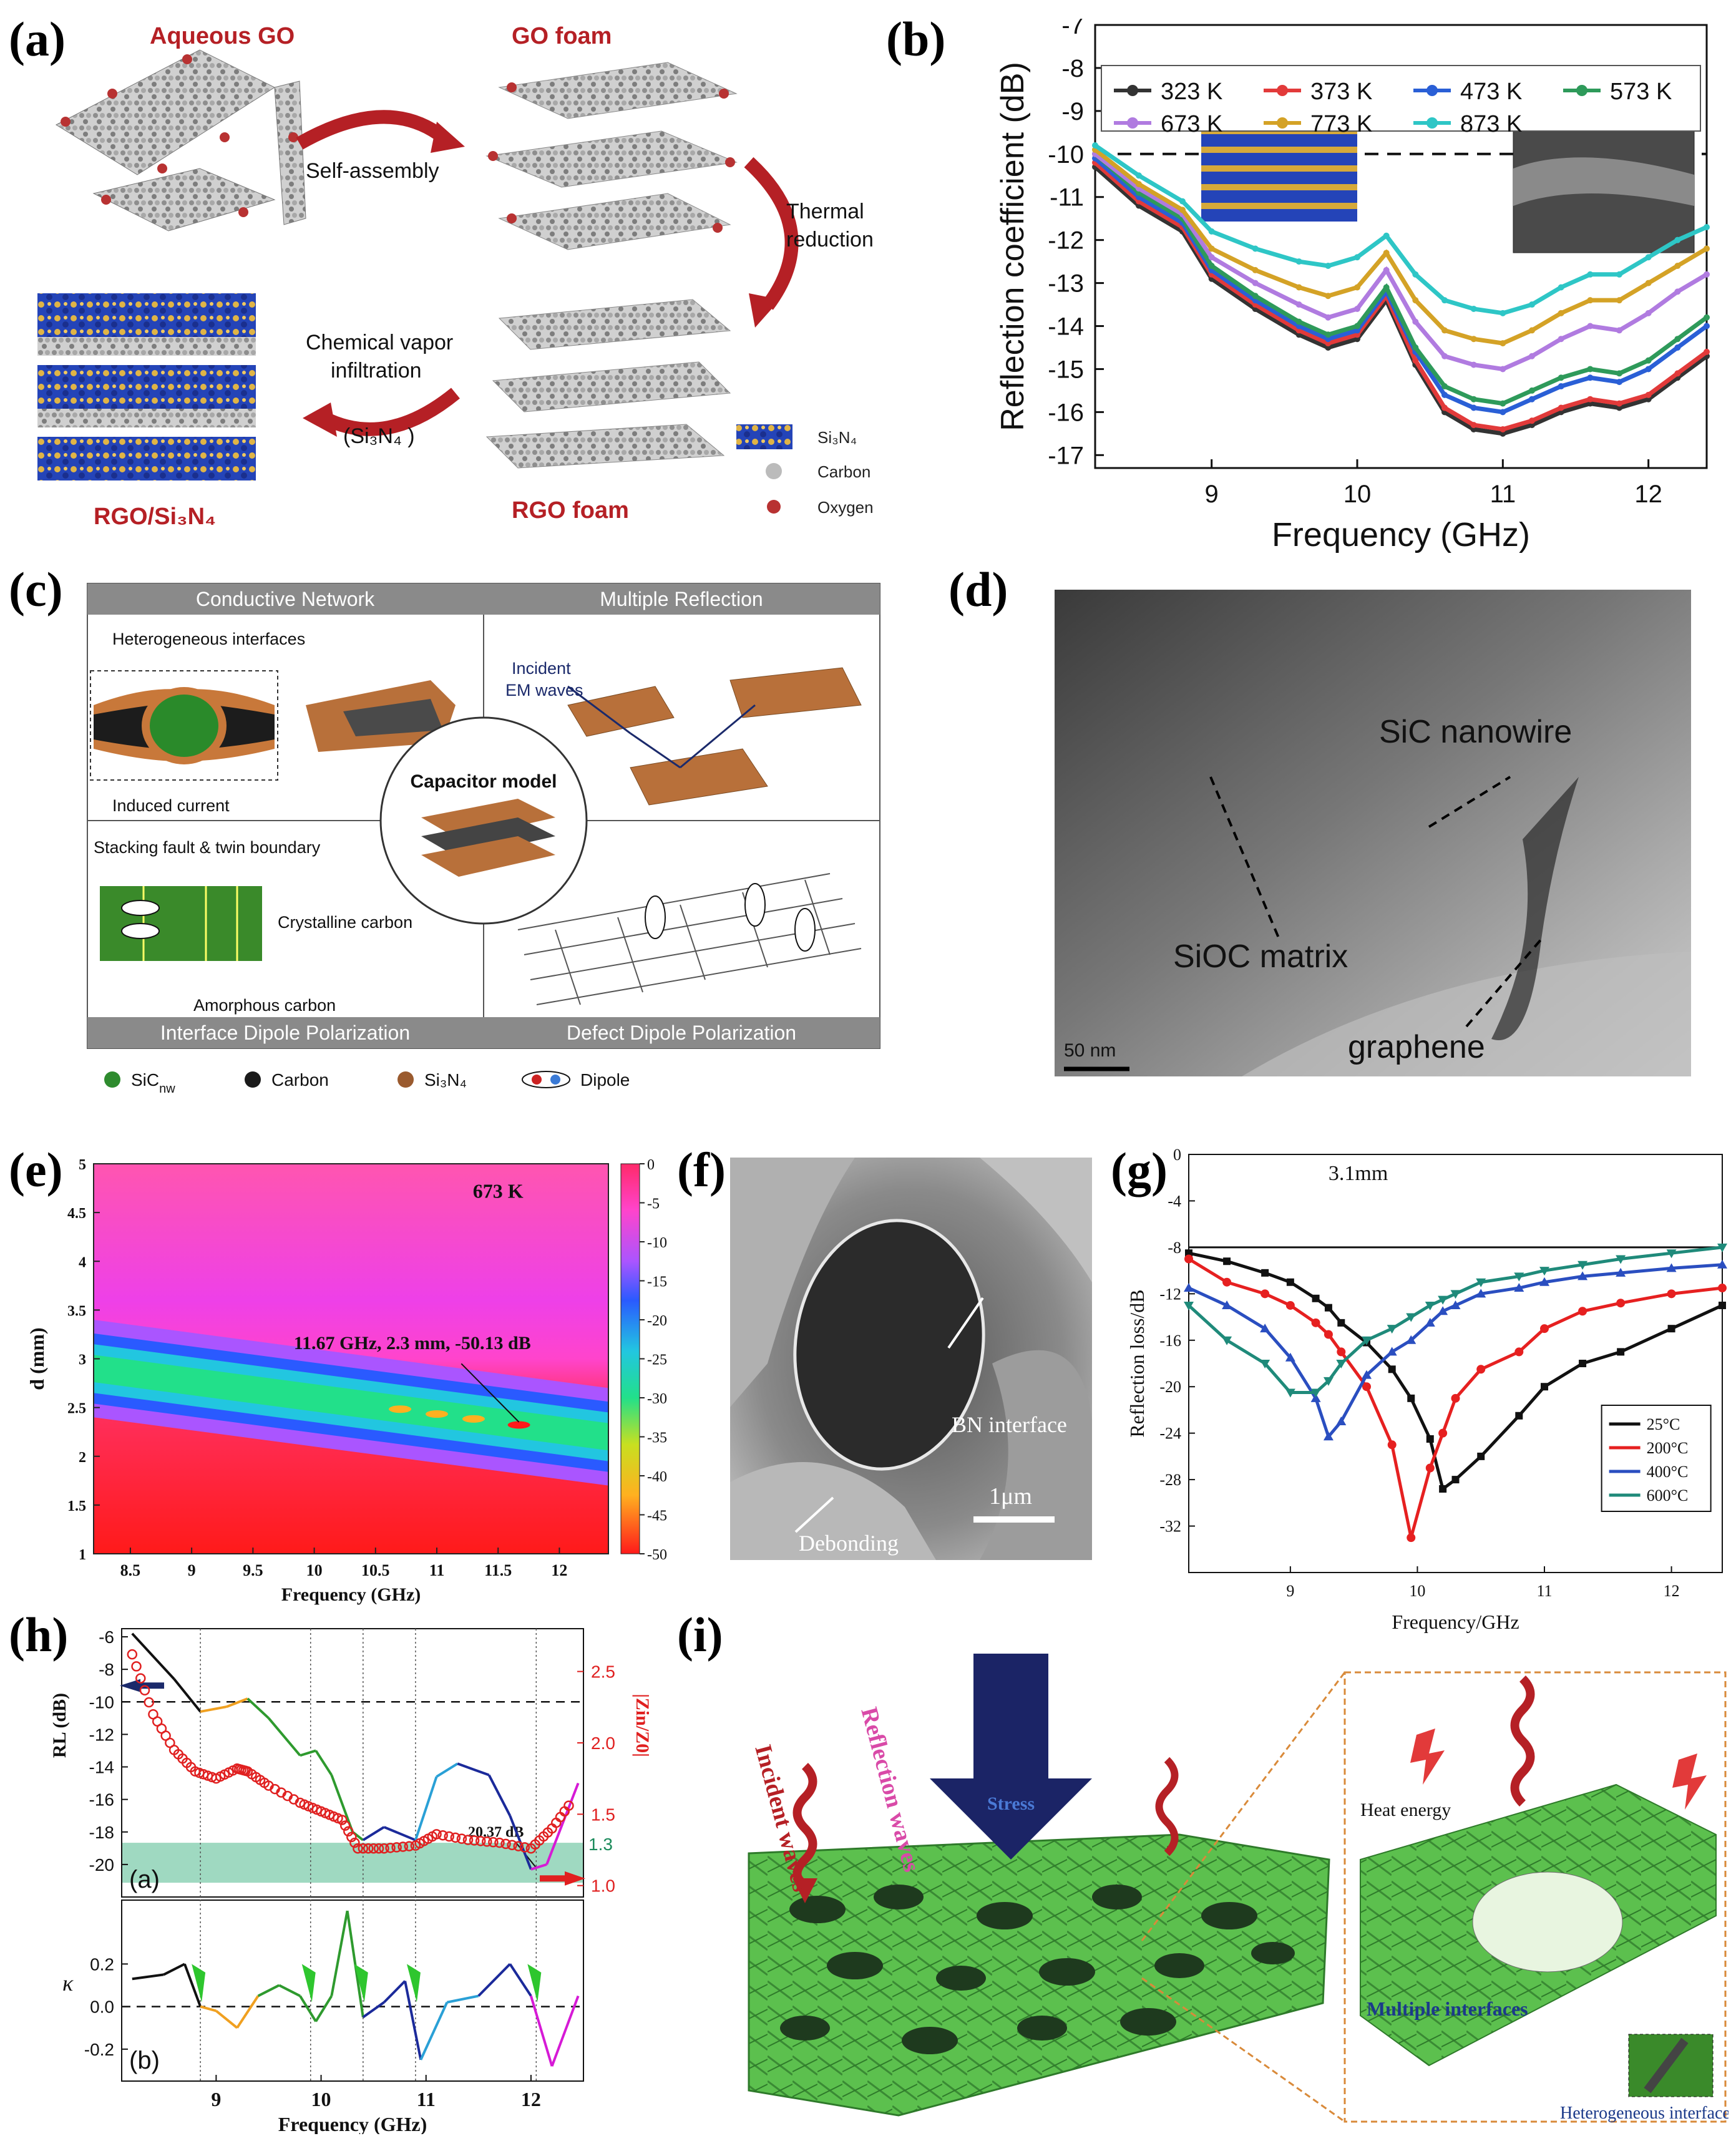 Image resolution: width=1736 pixels, height=2136 pixels. What do you see at coordinates (1603, 181) in the screenshot?
I see `inset-sem-layer` at bounding box center [1603, 181].